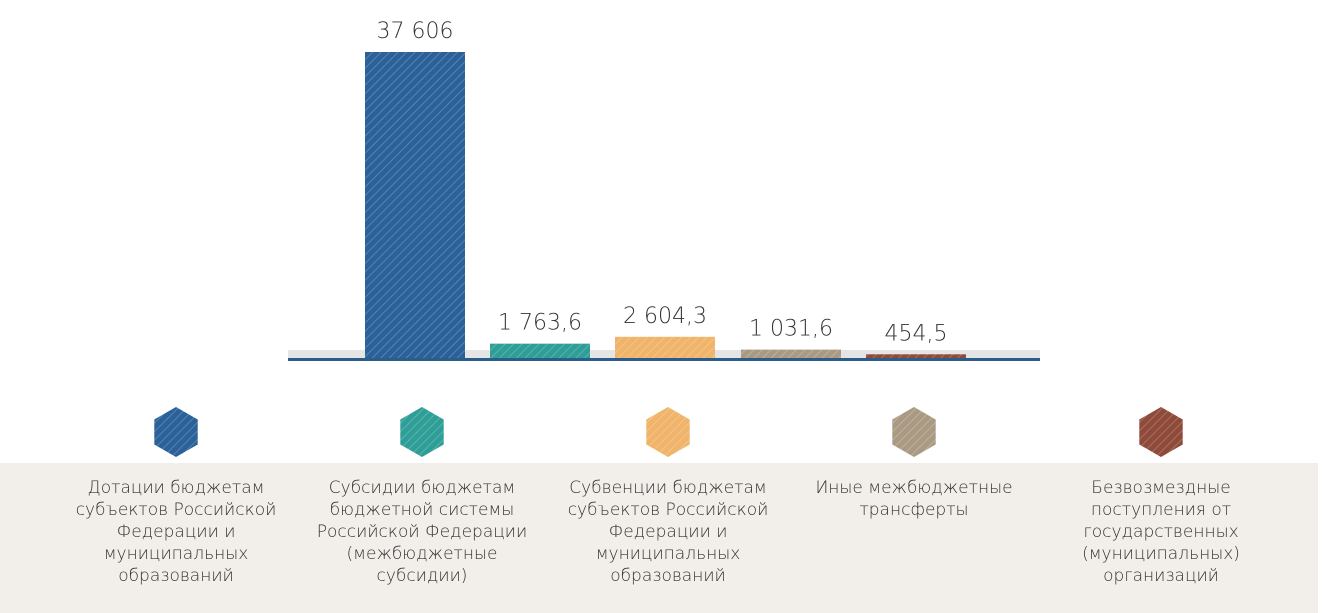 This screenshot has height=613, width=1328. What do you see at coordinates (916, 333) in the screenshot?
I see `value-label: 454,5` at bounding box center [916, 333].